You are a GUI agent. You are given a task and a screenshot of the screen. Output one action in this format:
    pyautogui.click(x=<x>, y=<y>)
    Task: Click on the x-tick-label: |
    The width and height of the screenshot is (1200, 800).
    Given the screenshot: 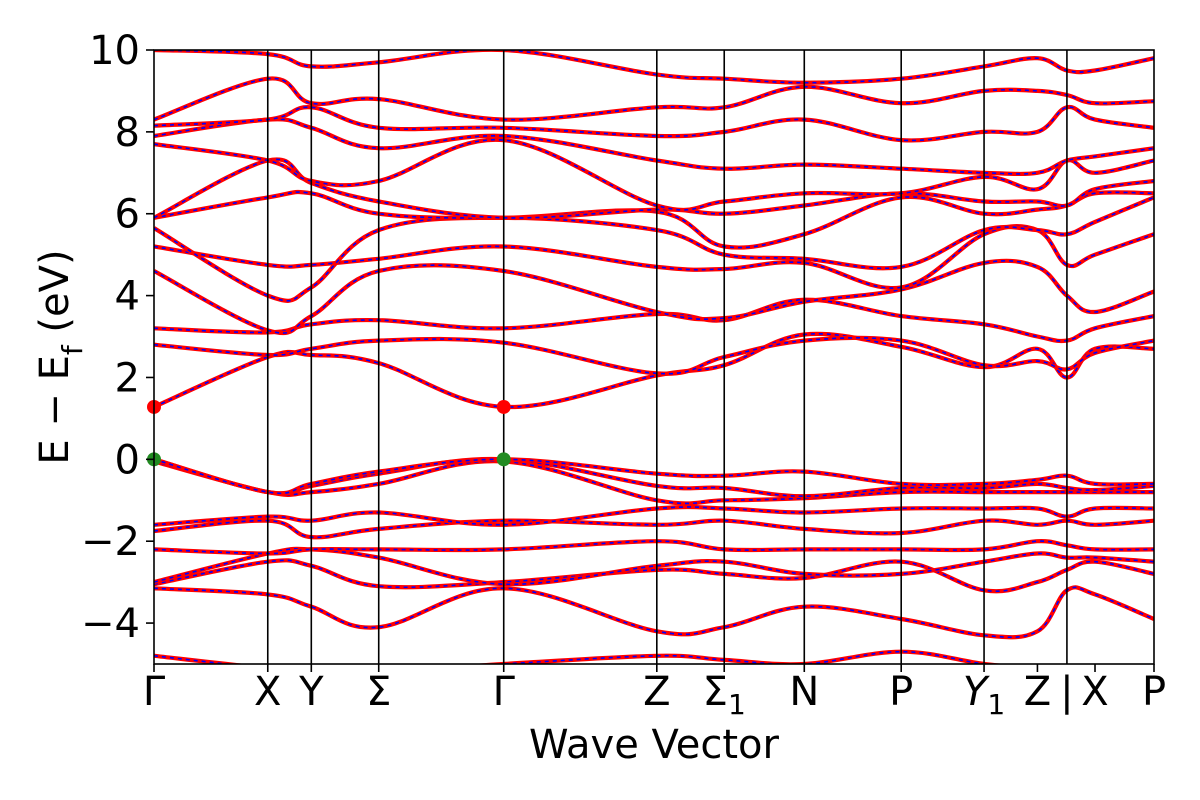 What is the action you would take?
    pyautogui.click(x=1066, y=692)
    